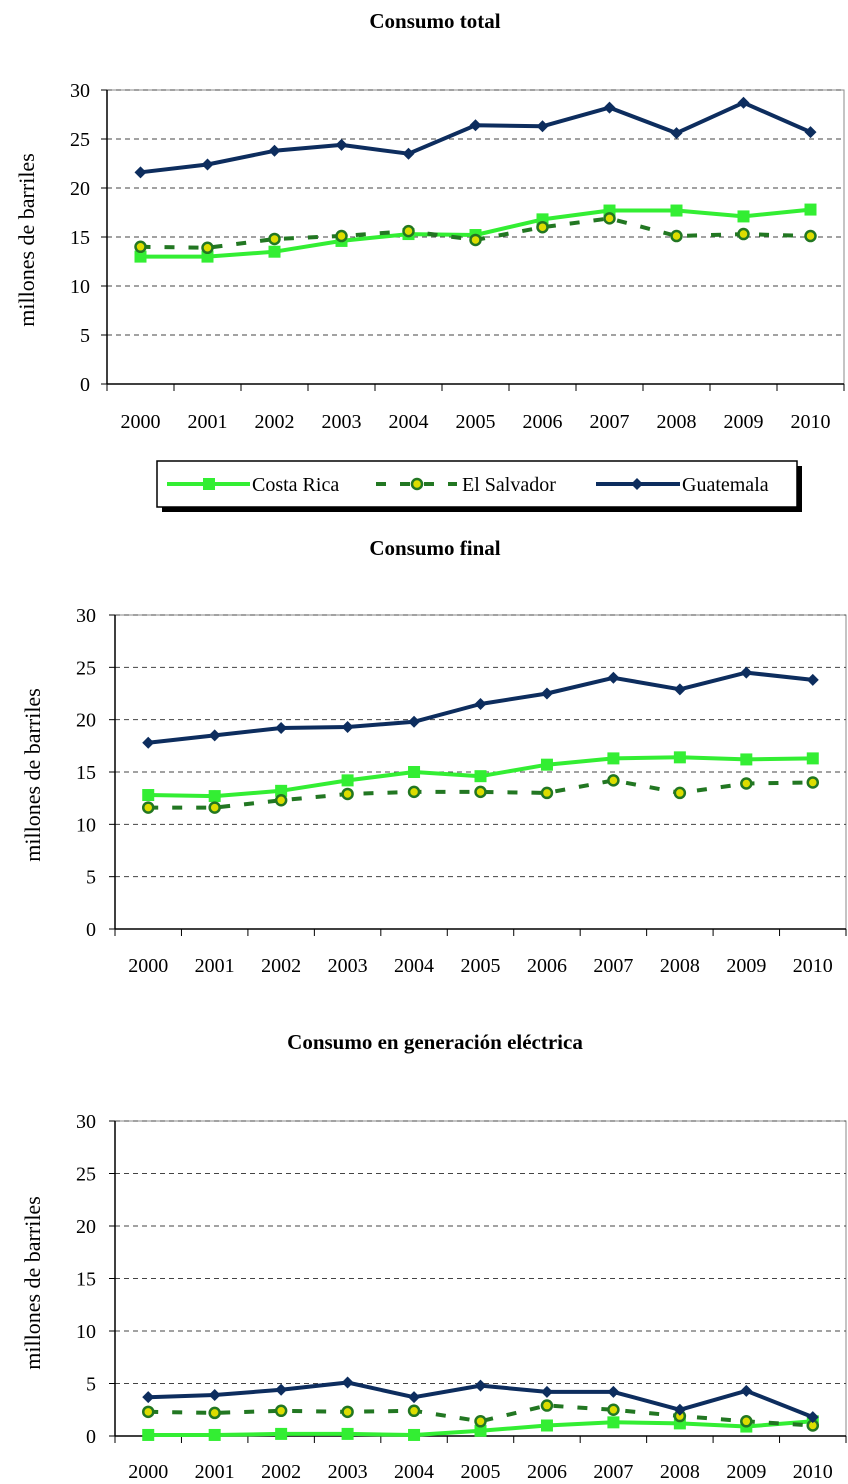 The width and height of the screenshot is (848, 1484). What do you see at coordinates (417, 484) in the screenshot?
I see `legend-swatch-el-salvador-marker` at bounding box center [417, 484].